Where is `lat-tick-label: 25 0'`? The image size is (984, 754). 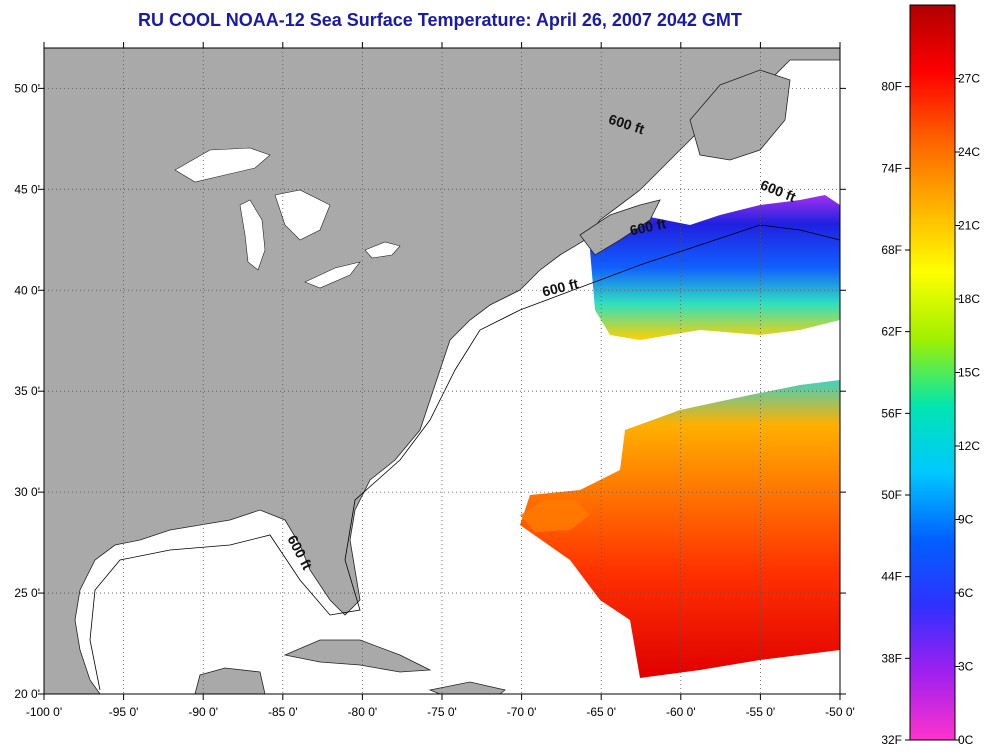 lat-tick-label: 25 0' is located at coordinates (27, 593).